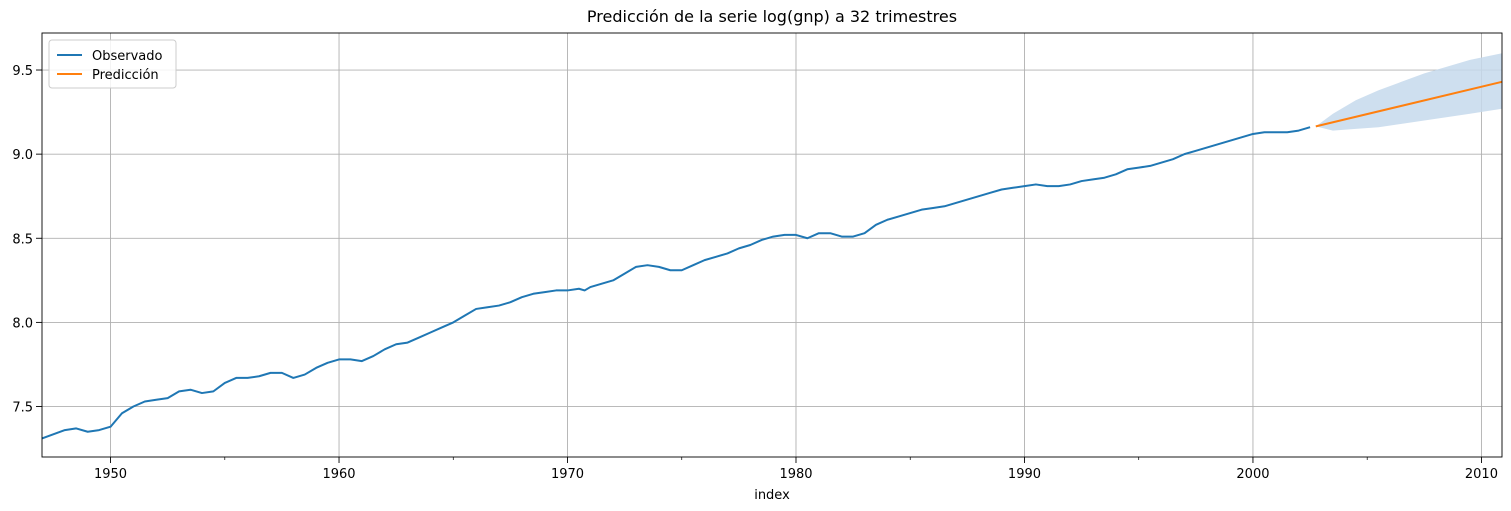 This screenshot has width=1511, height=511. Describe the element at coordinates (1252, 474) in the screenshot. I see `x-tick-label: 2000` at that location.